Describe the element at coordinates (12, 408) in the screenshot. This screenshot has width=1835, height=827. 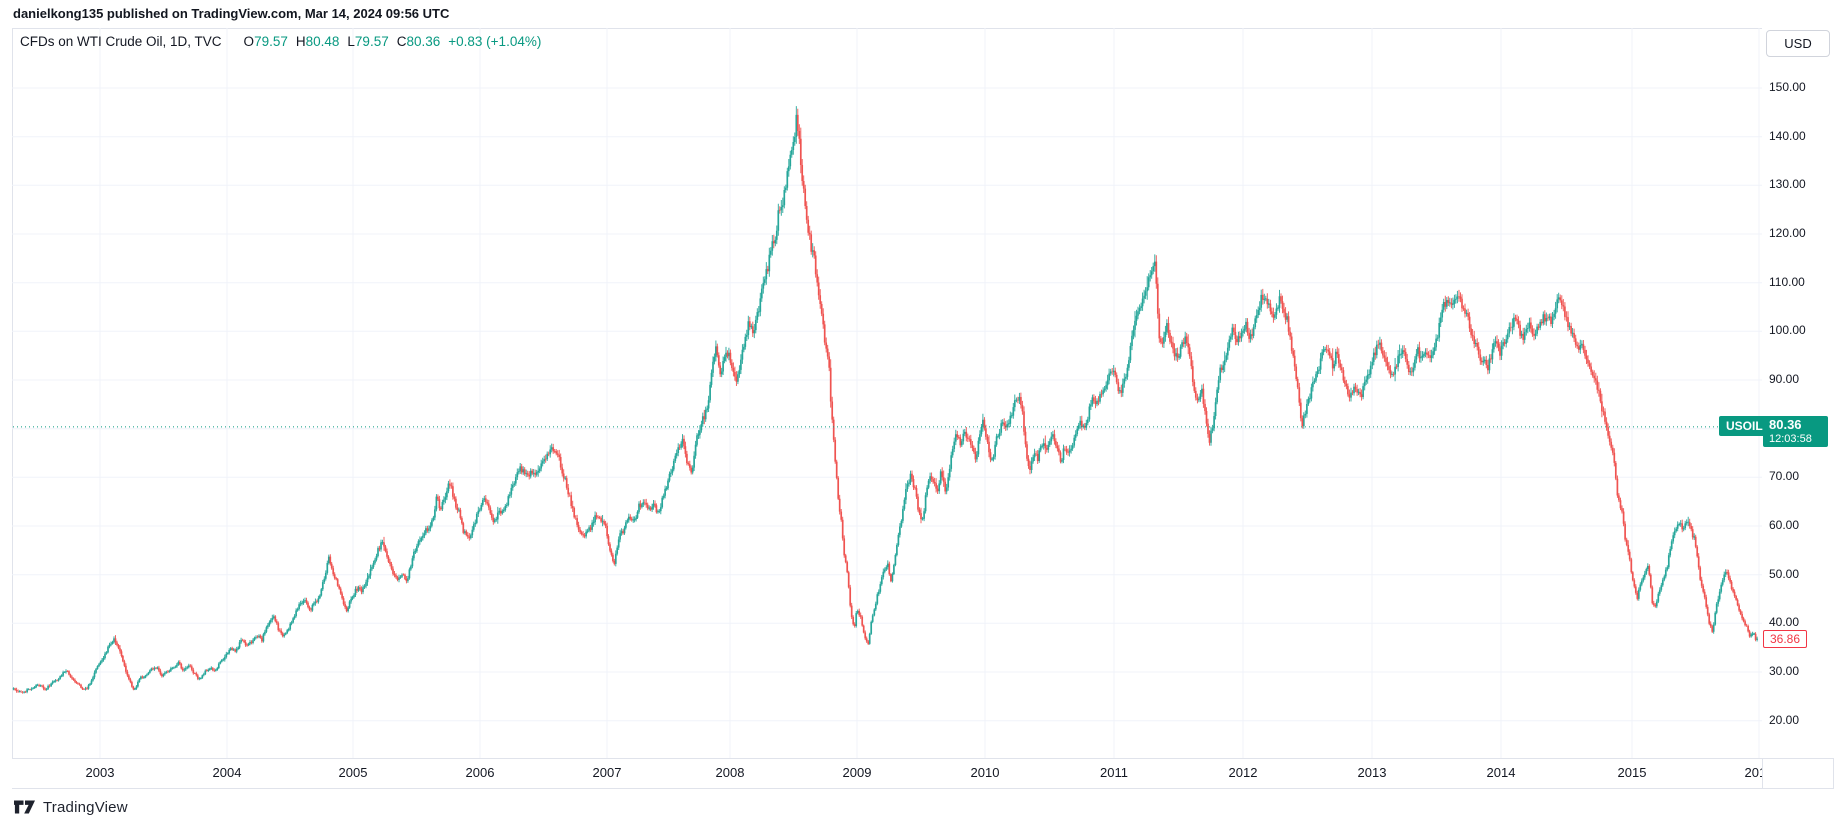
I see `card-left-border` at that location.